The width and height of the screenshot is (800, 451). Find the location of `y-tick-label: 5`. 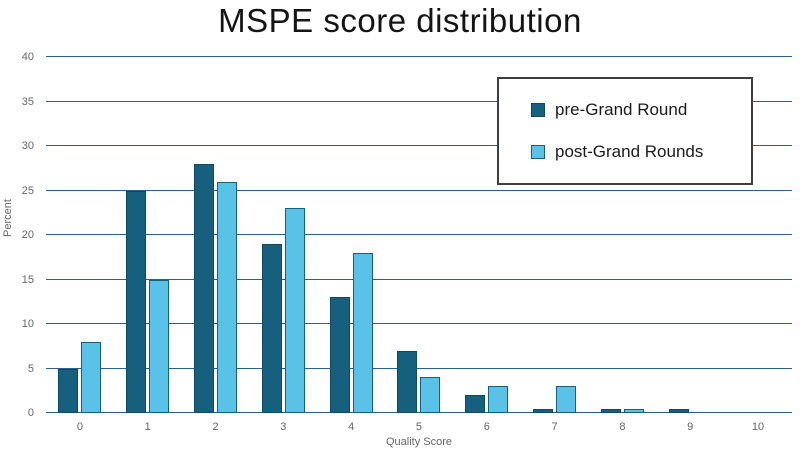

y-tick-label: 5 is located at coordinates (30, 368).